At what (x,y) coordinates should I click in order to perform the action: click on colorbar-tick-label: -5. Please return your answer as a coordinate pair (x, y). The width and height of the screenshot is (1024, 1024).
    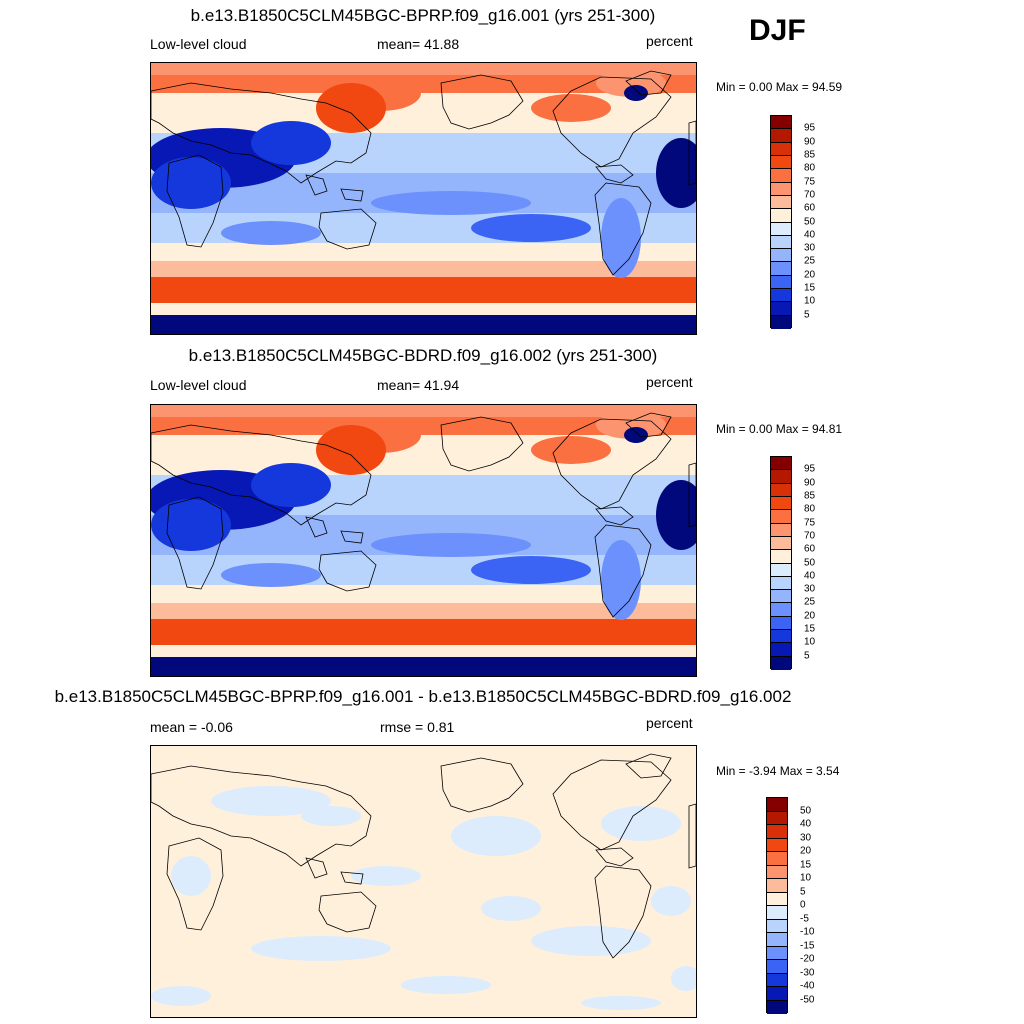
    Looking at the image, I should click on (804, 918).